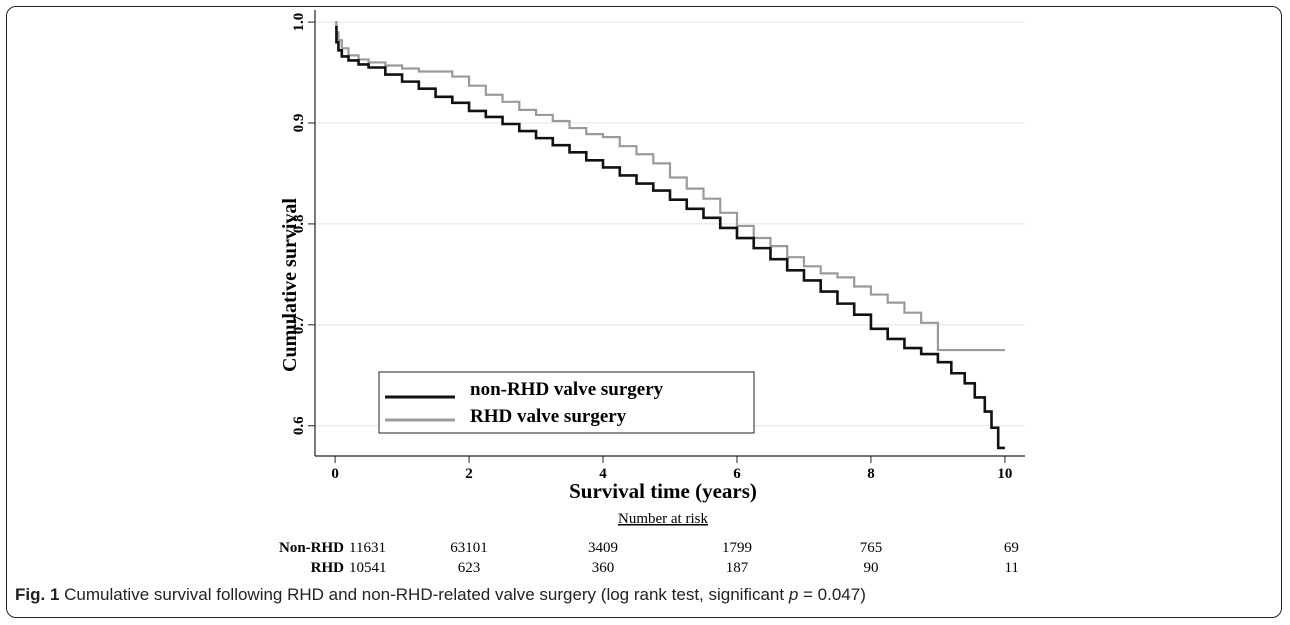 This screenshot has width=1290, height=625. Describe the element at coordinates (567, 389) in the screenshot. I see `legend-label-non-rhd: non-RHD valve surgery` at that location.